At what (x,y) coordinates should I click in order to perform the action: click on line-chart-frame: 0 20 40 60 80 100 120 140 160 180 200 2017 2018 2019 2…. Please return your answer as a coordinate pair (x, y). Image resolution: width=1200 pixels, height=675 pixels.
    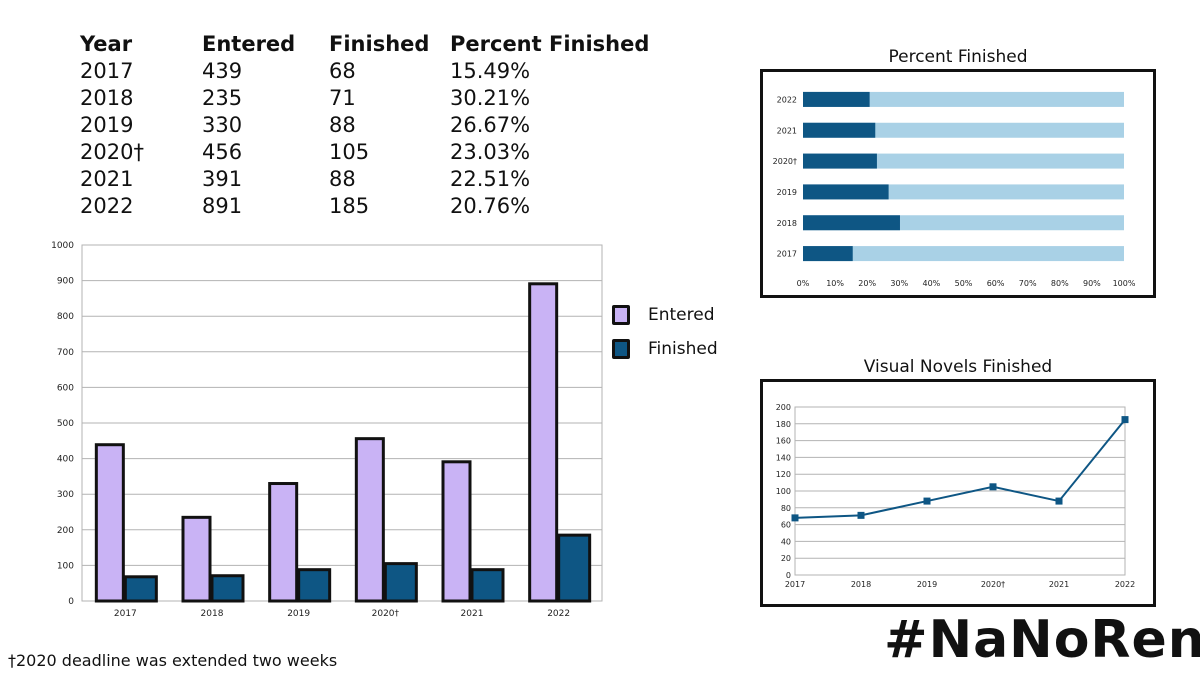
    Looking at the image, I should click on (958, 493).